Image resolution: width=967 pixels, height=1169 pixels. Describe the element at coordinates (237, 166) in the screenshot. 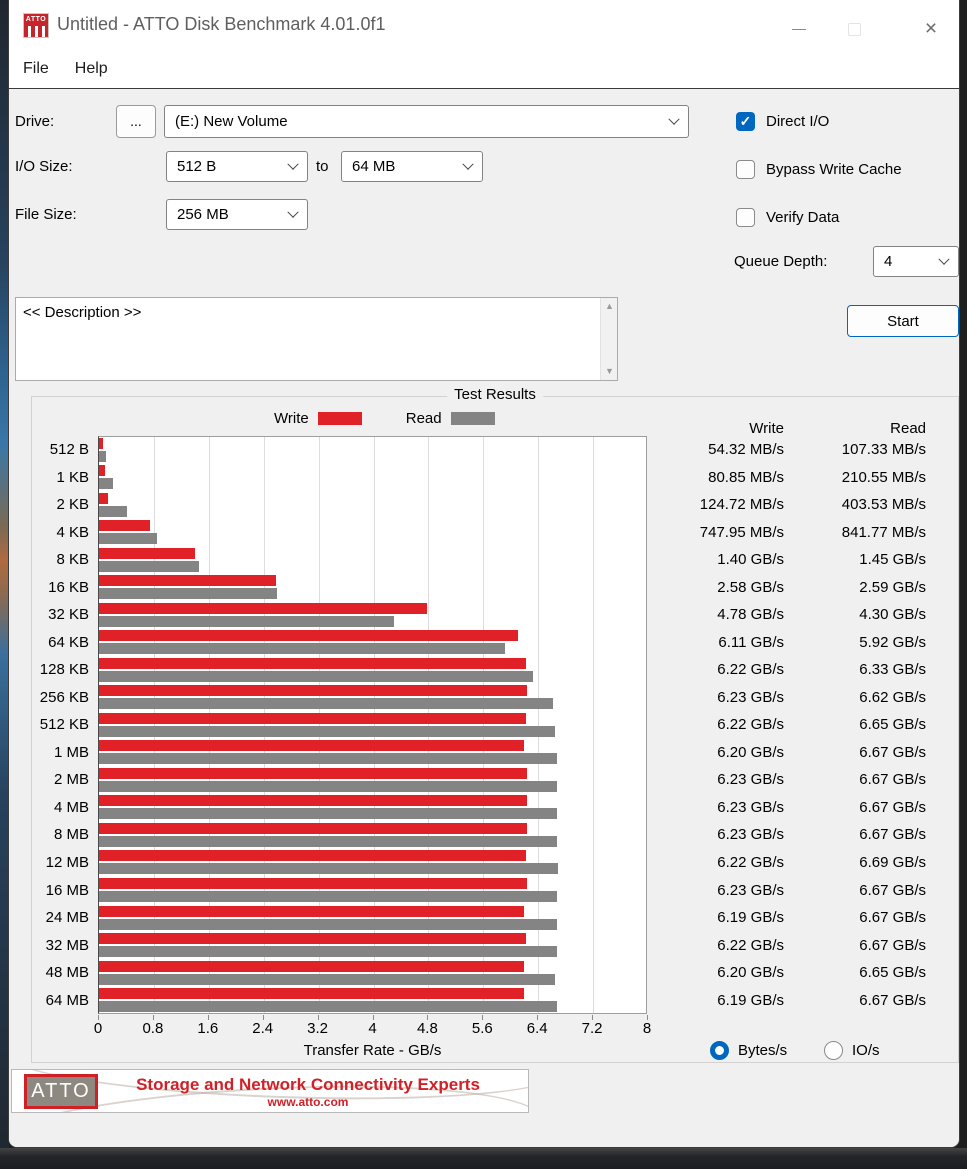

I see `io-size-from-select: 512 B` at that location.